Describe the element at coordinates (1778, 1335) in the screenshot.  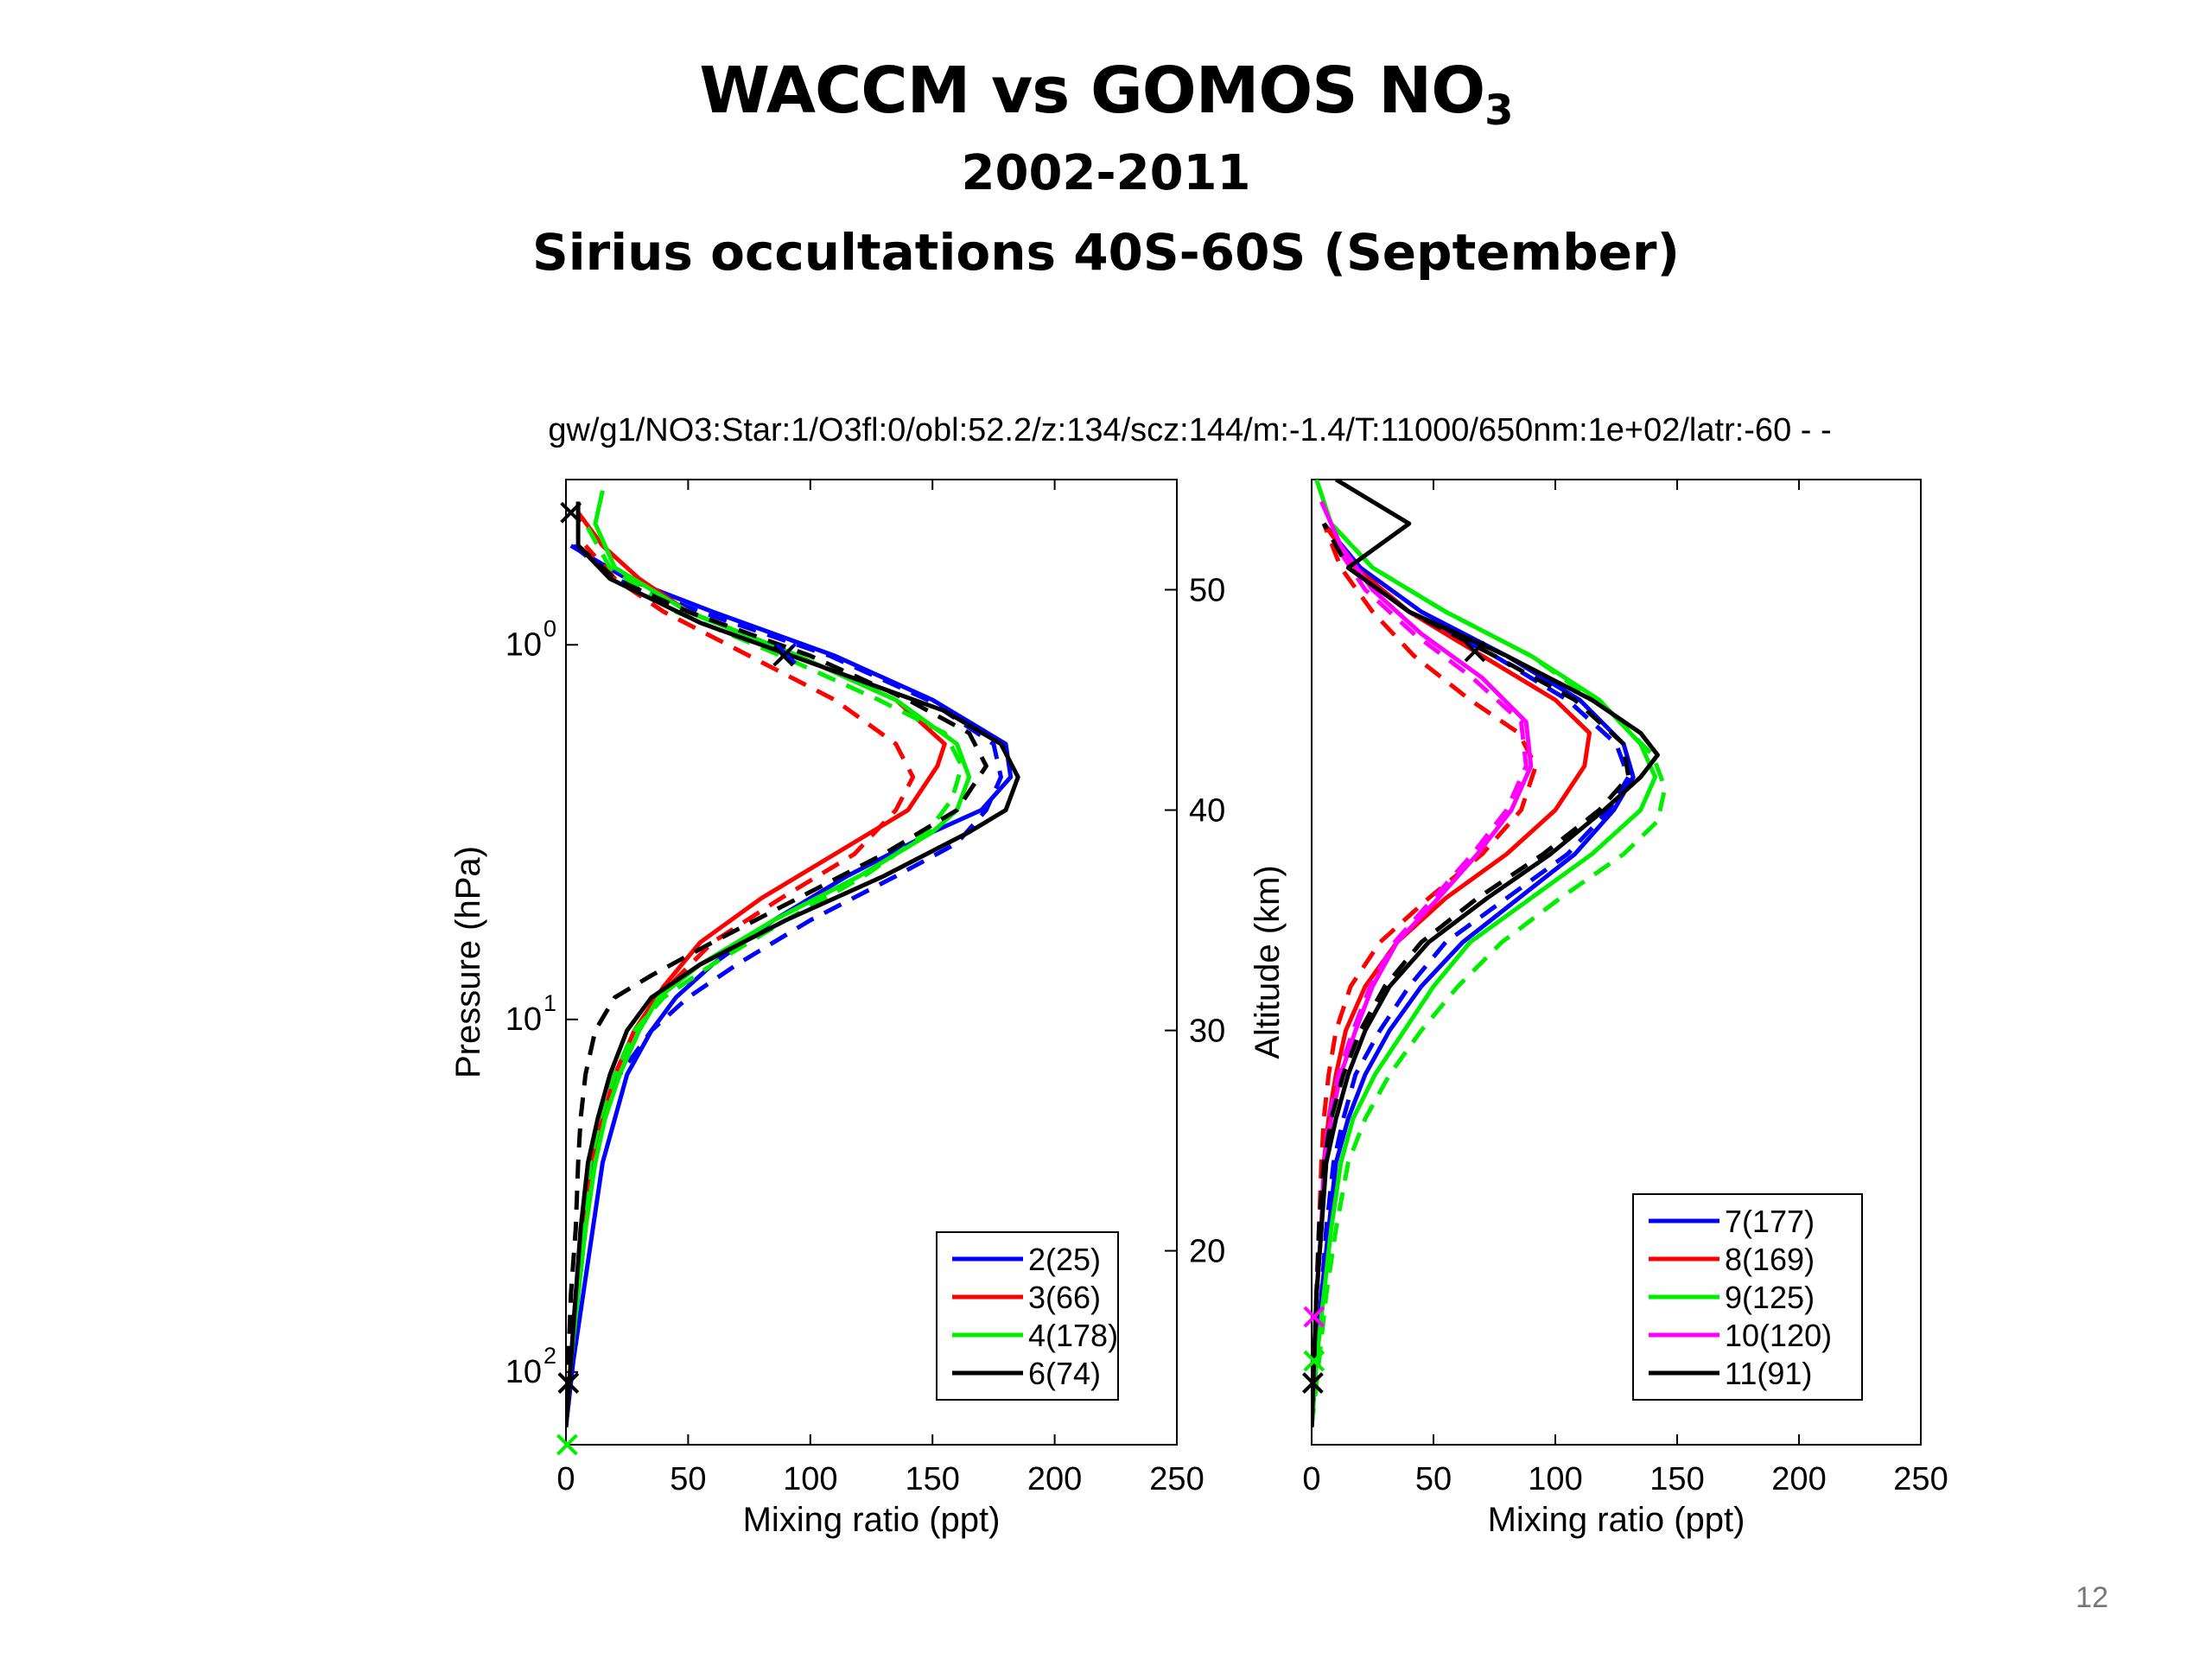
I see `legend-label: 10(120)` at that location.